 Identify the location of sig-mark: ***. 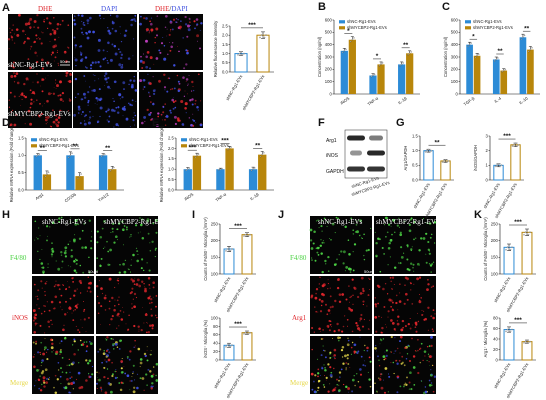
(518, 320).